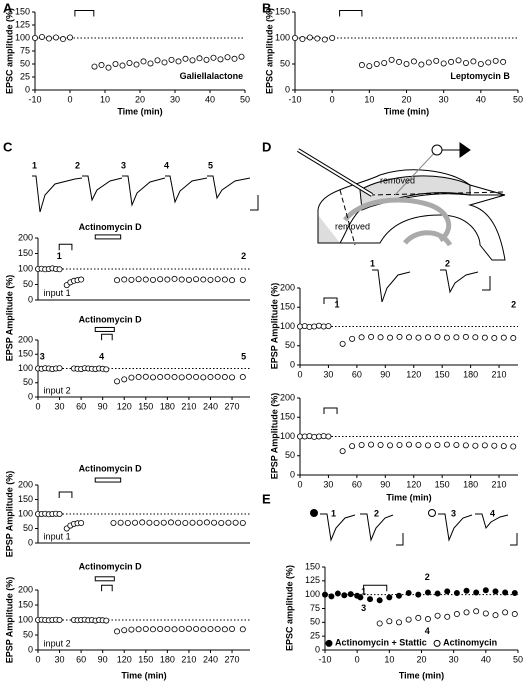 Image resolution: width=525 pixels, height=684 pixels. I want to click on d-traces: 1 2, so click(430, 280).